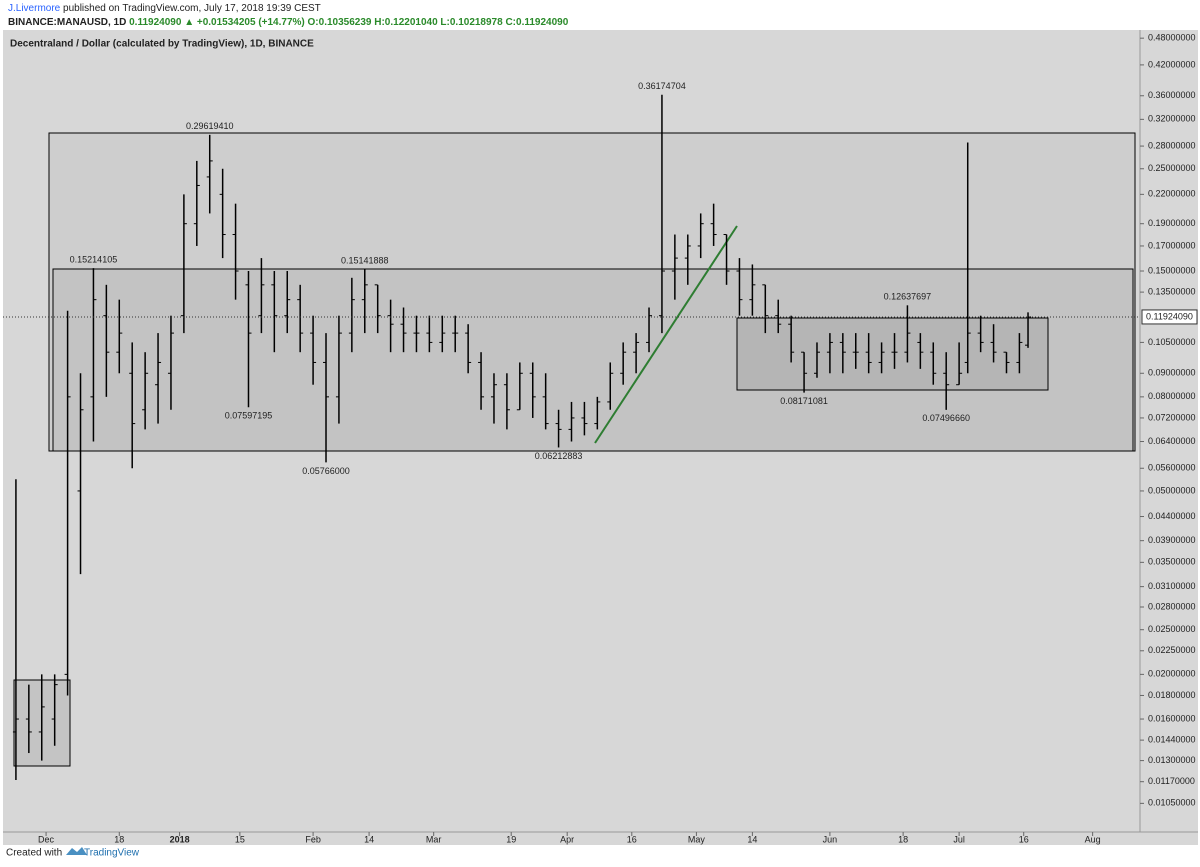 Image resolution: width=1200 pixels, height=867 pixels. What do you see at coordinates (249, 416) in the screenshot?
I see `price-annotation: 0.07597195` at bounding box center [249, 416].